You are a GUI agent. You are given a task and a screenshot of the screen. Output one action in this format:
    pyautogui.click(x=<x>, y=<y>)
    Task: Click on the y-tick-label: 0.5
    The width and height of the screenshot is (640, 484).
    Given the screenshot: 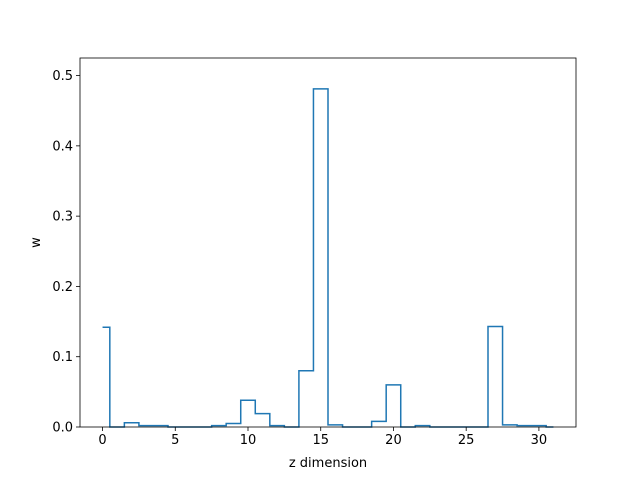 What is the action you would take?
    pyautogui.click(x=62, y=76)
    